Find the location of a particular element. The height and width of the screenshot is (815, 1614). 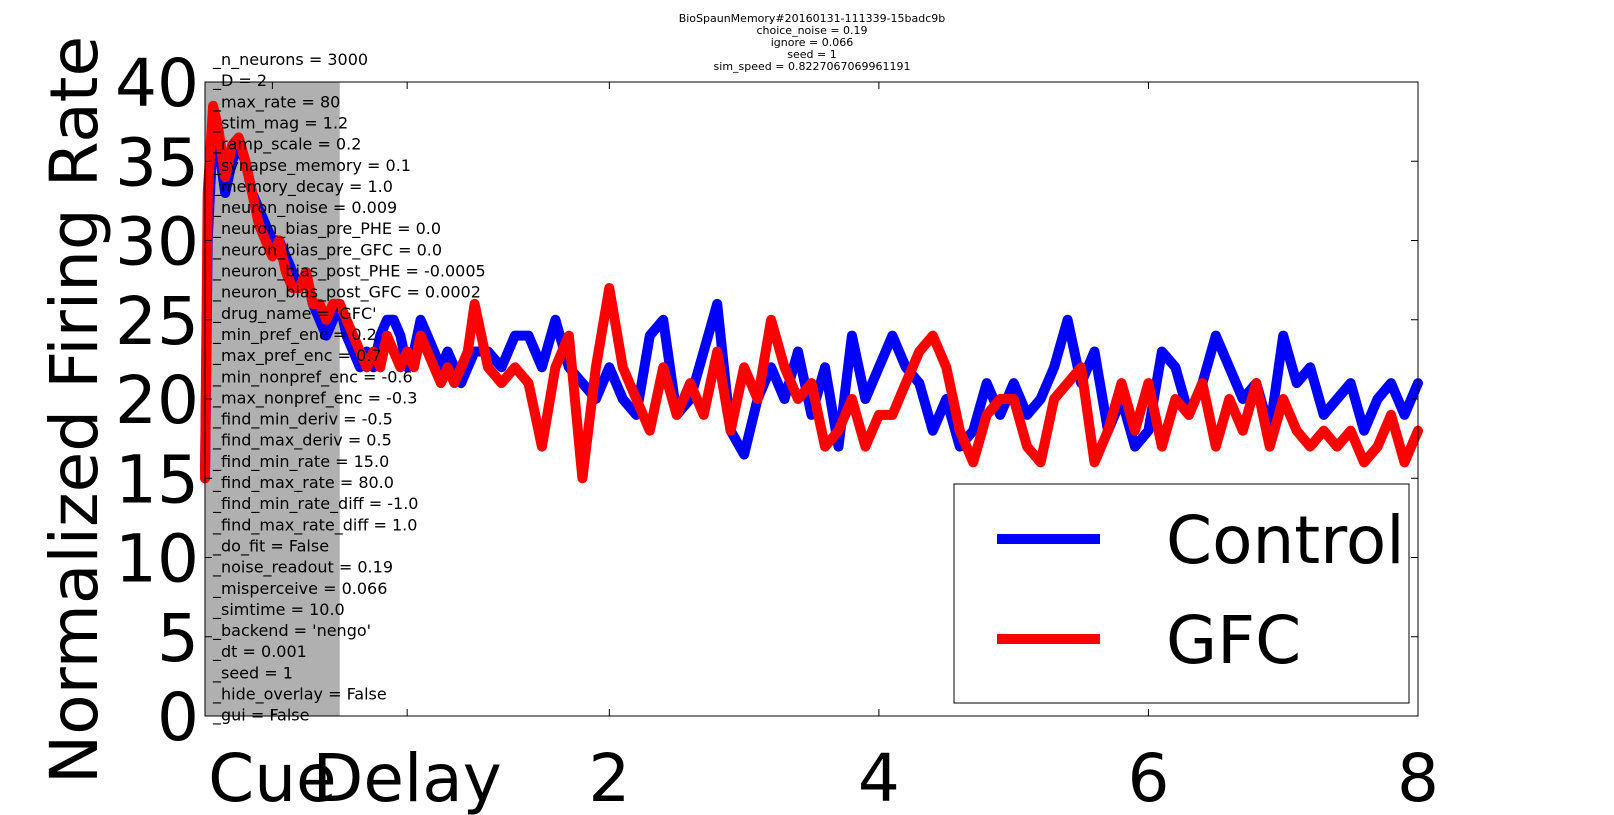

param-line: _dt = 0.001 is located at coordinates (259, 652).